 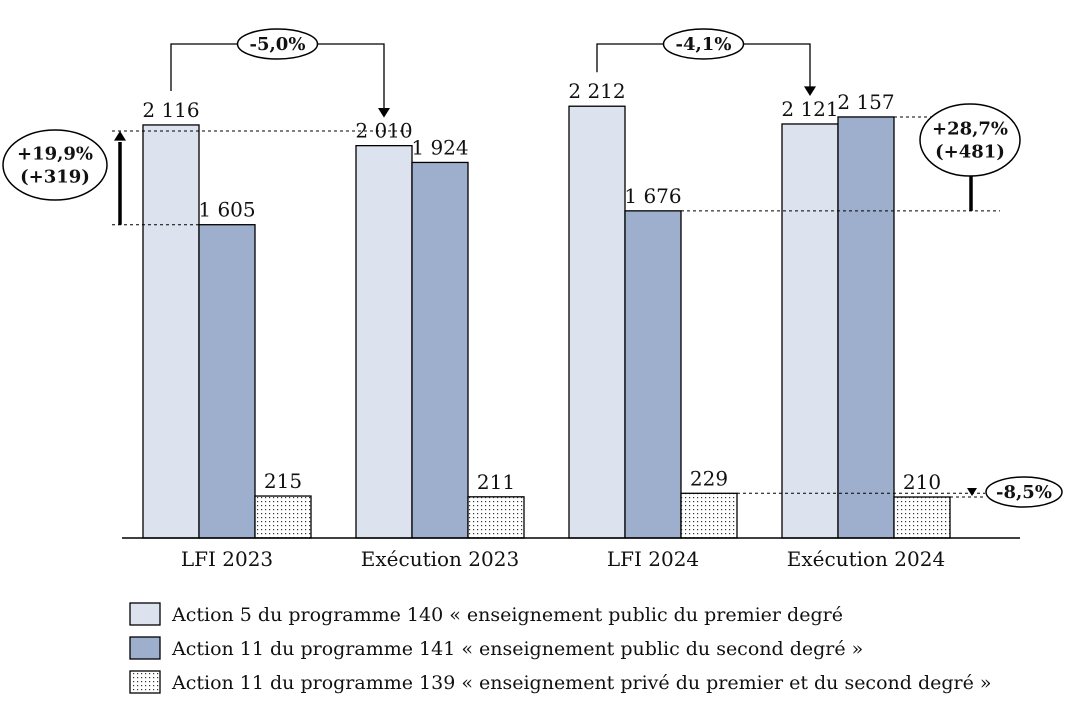 I want to click on bar-value-label: 1 924, so click(x=439, y=147).